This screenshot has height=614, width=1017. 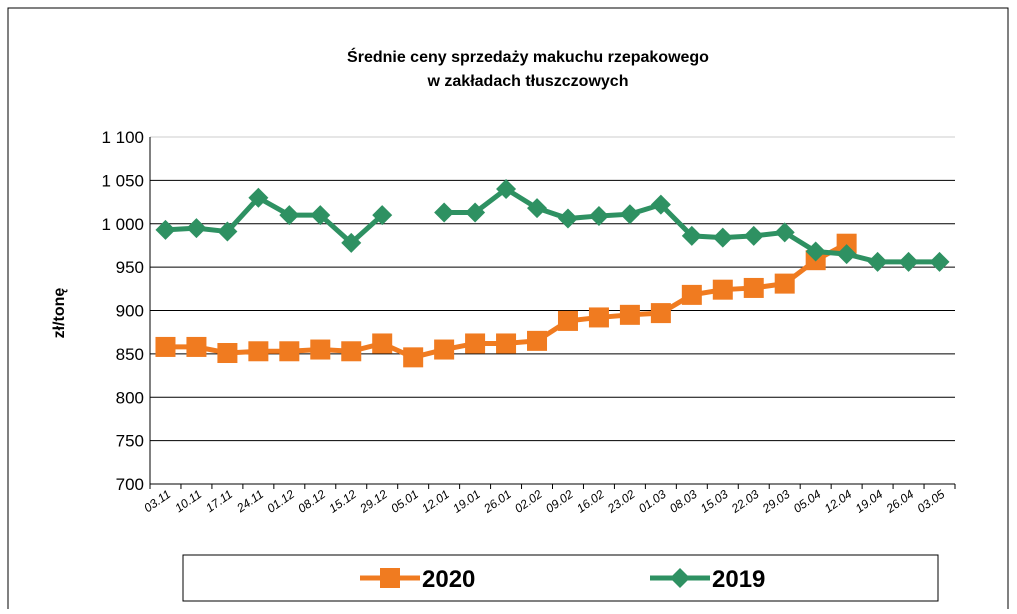 I want to click on y-tick-label: 1 000, so click(x=122, y=224).